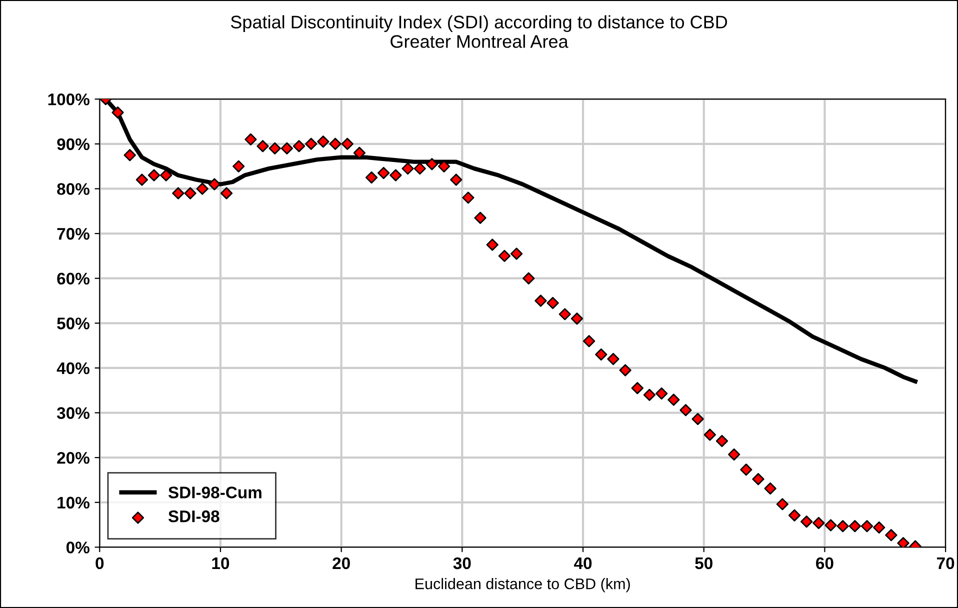  Describe the element at coordinates (73, 324) in the screenshot. I see `y-tick-label: 50%` at that location.